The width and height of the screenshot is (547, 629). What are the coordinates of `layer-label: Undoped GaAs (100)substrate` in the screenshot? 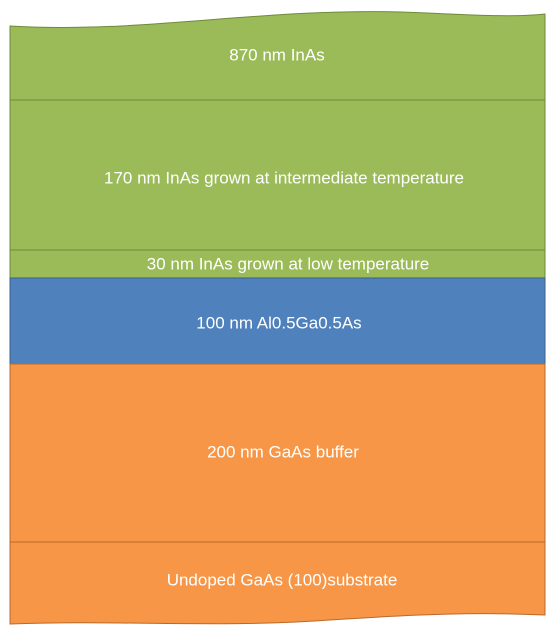 It's located at (282, 579).